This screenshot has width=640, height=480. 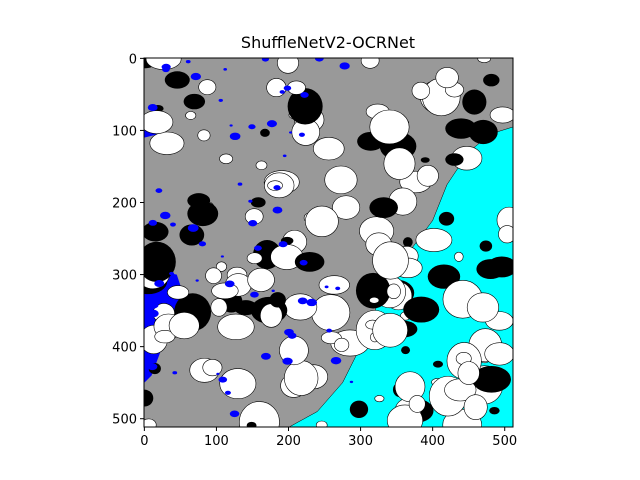 What do you see at coordinates (504, 441) in the screenshot?
I see `x-tick-label: 500` at bounding box center [504, 441].